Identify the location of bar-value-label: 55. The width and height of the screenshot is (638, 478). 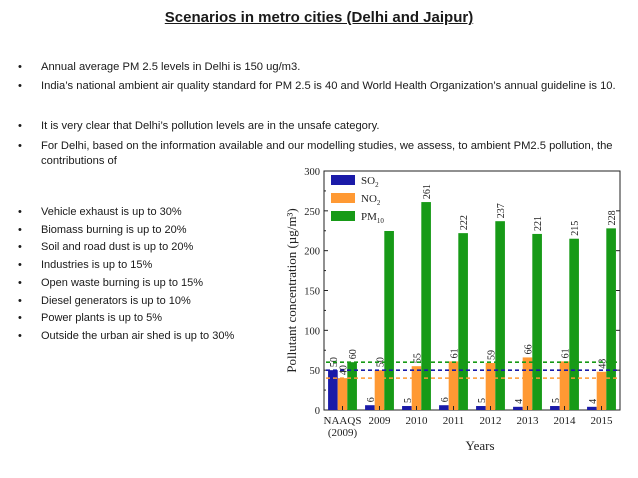
(418, 358).